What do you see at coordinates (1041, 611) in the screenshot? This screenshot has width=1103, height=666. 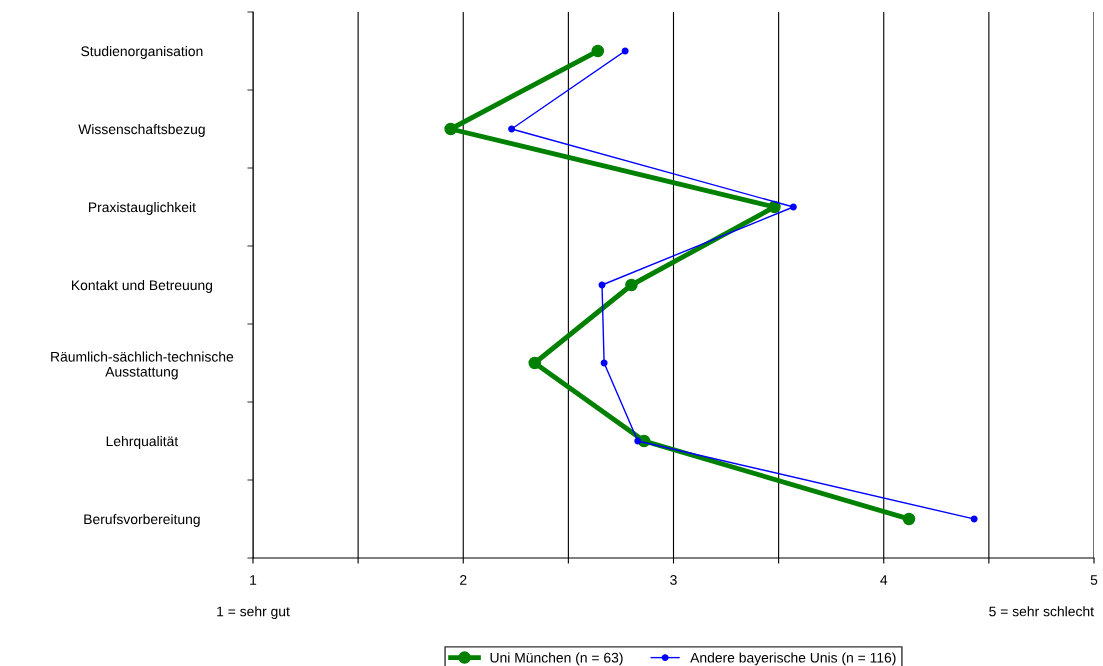 I see `text: 5 = sehr schlecht` at bounding box center [1041, 611].